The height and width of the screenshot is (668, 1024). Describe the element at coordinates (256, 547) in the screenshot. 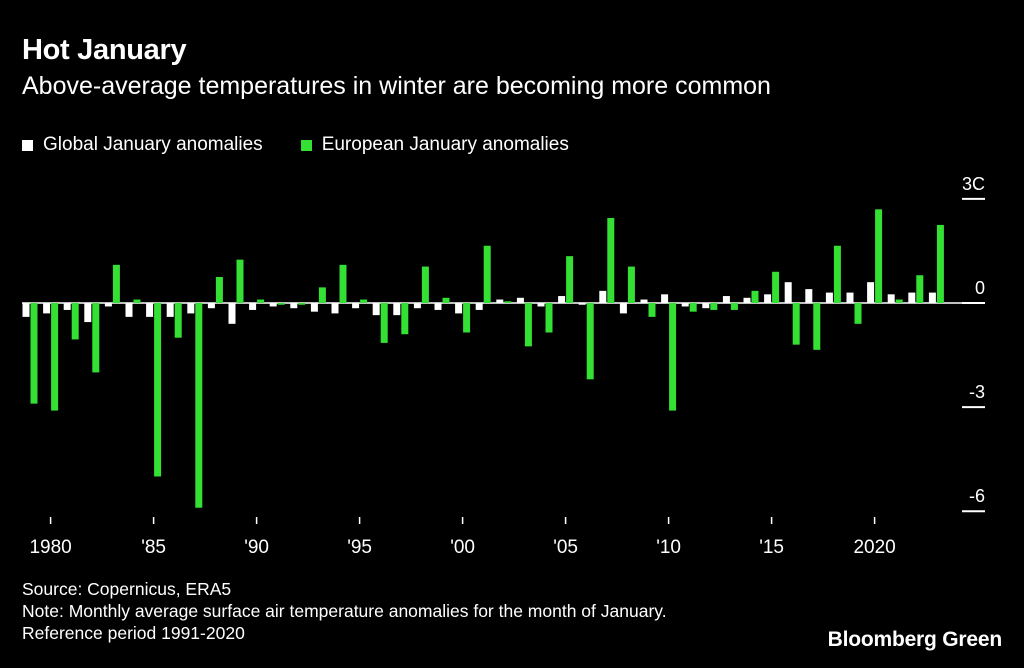

I see `x-tick-label: '90` at that location.